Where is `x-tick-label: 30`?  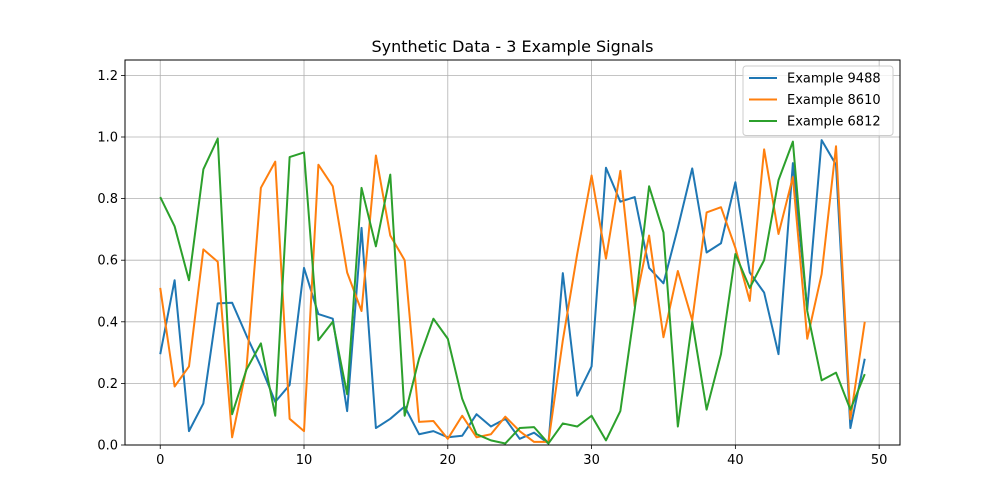
x-tick-label: 30 is located at coordinates (591, 460).